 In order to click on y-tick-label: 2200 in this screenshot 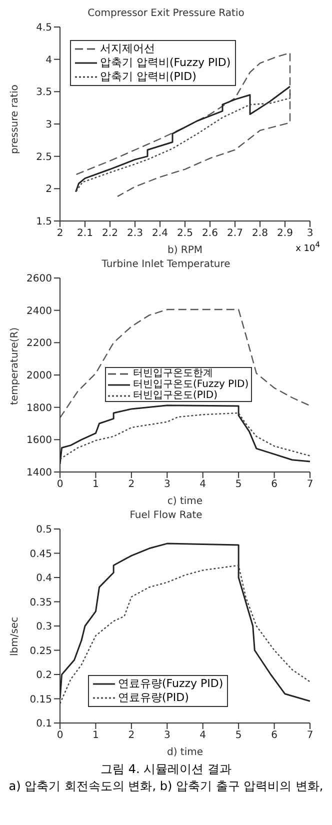, I will do `click(39, 344)`.